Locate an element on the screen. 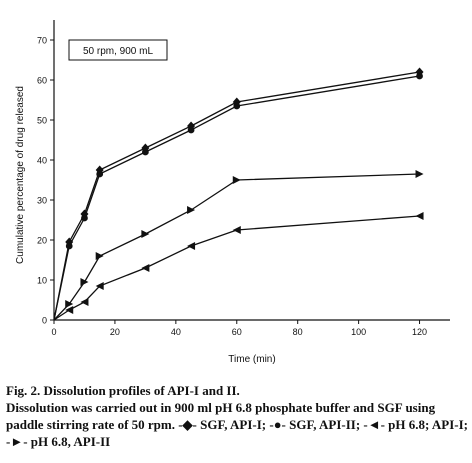  annotation-box: 50 rpm, 900 mL is located at coordinates (118, 50).